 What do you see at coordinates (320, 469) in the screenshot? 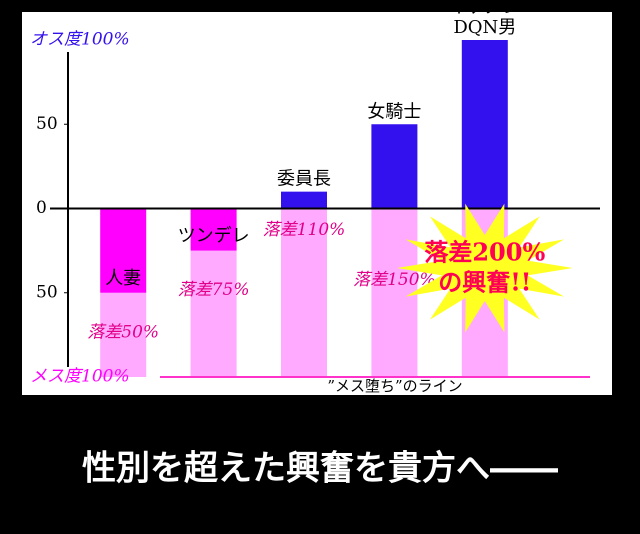
I see `caption: 性別を超えた興奮を貴方へ――` at bounding box center [320, 469].